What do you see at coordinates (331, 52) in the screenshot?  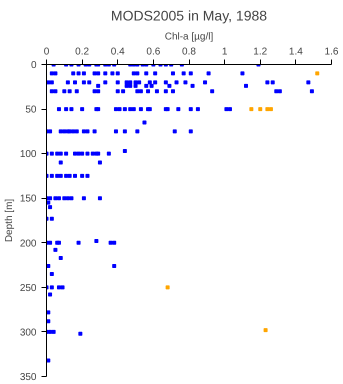 I see `x-tick-label: 1.6` at bounding box center [331, 52].